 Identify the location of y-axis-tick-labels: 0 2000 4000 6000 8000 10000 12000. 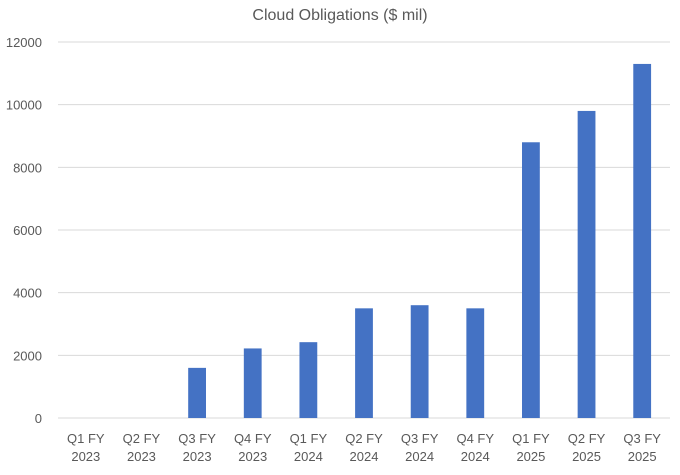
(24, 230).